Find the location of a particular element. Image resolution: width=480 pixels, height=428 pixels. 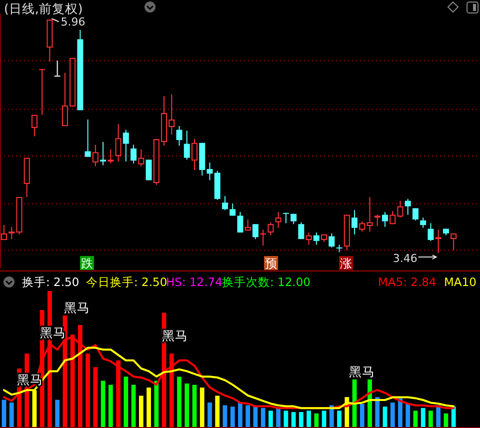

annotation: 5.96 is located at coordinates (73, 22).